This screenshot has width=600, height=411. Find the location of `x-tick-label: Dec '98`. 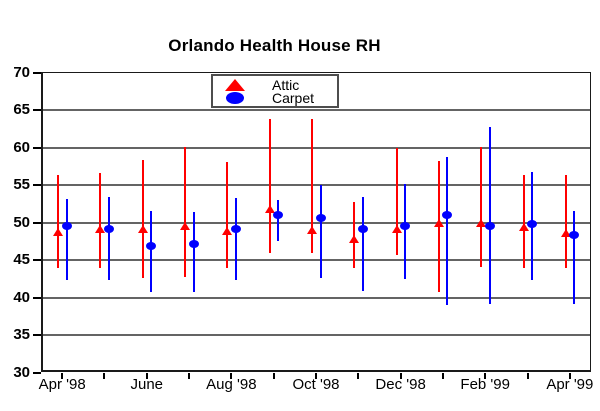

x-tick-label: Dec '98 is located at coordinates (400, 384).